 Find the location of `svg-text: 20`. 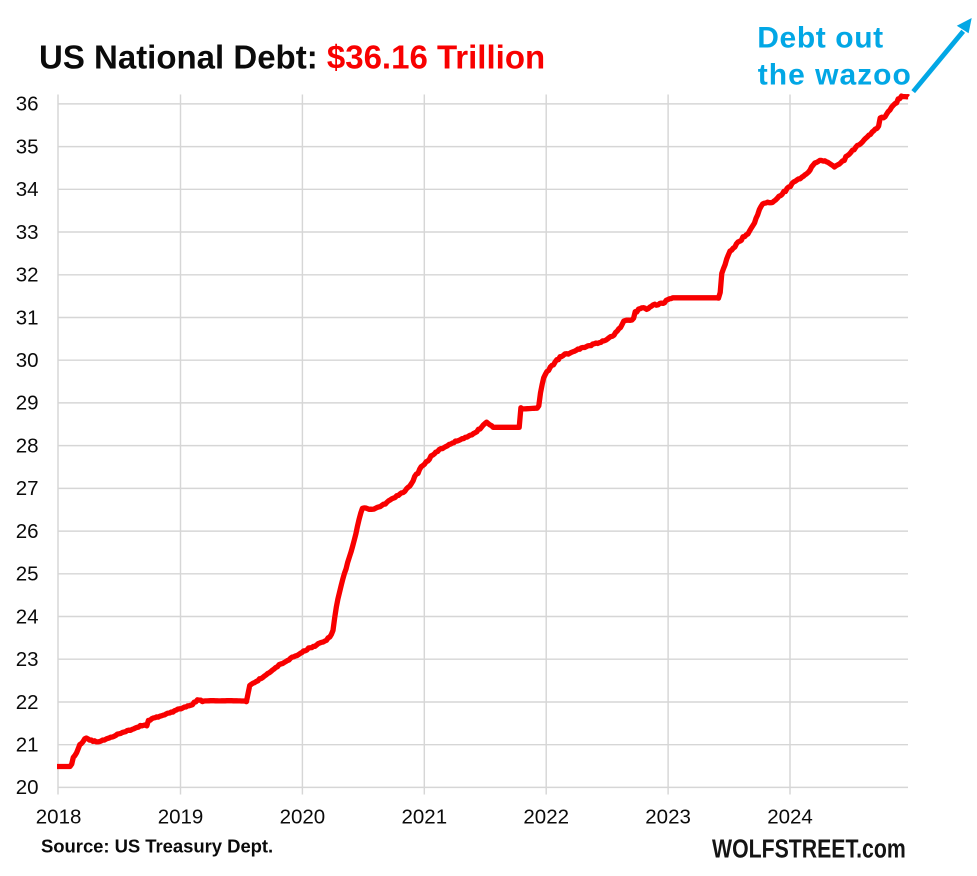

svg-text: 20 is located at coordinates (27, 787).